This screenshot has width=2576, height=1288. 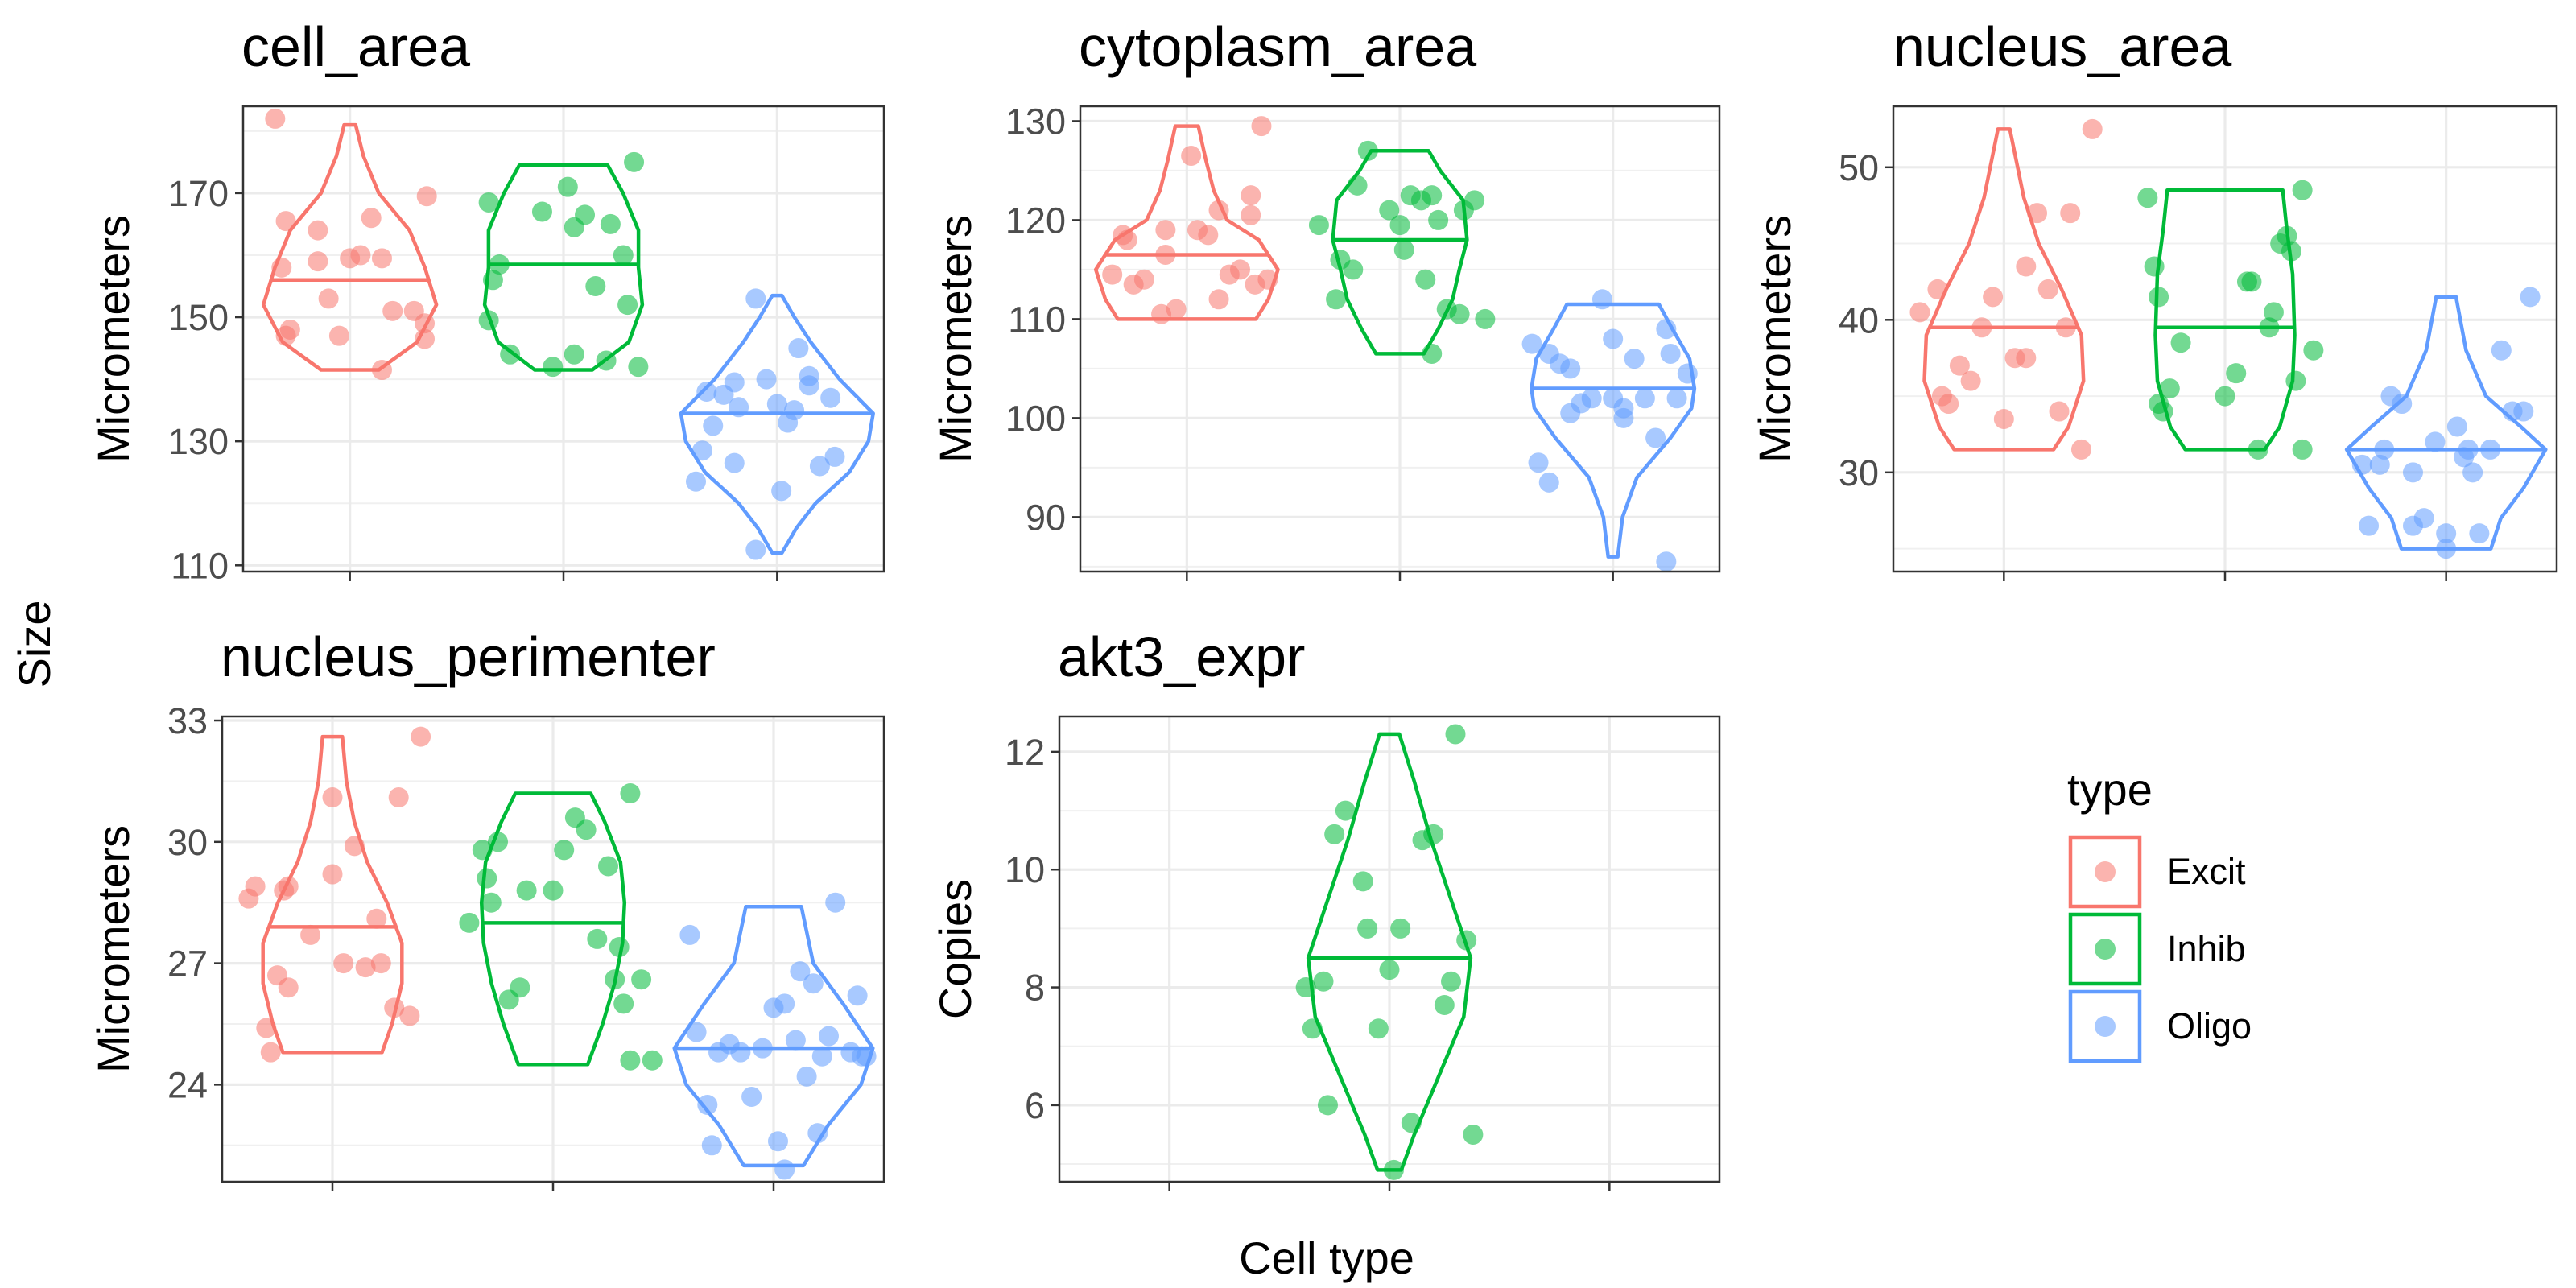 I want to click on y-tick-label: 40, so click(x=1859, y=320).